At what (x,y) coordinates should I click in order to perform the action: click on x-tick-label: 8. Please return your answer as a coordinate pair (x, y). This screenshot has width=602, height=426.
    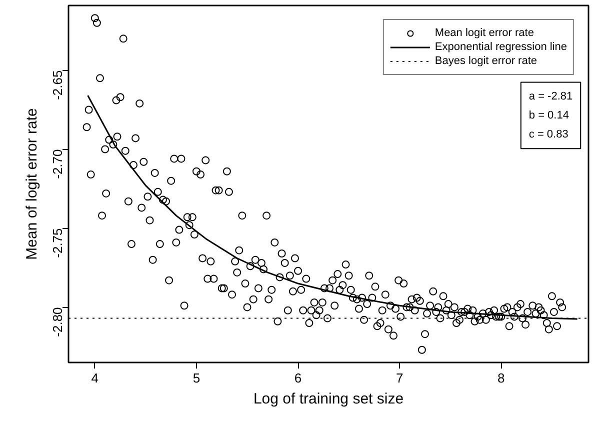
    Looking at the image, I should click on (501, 378).